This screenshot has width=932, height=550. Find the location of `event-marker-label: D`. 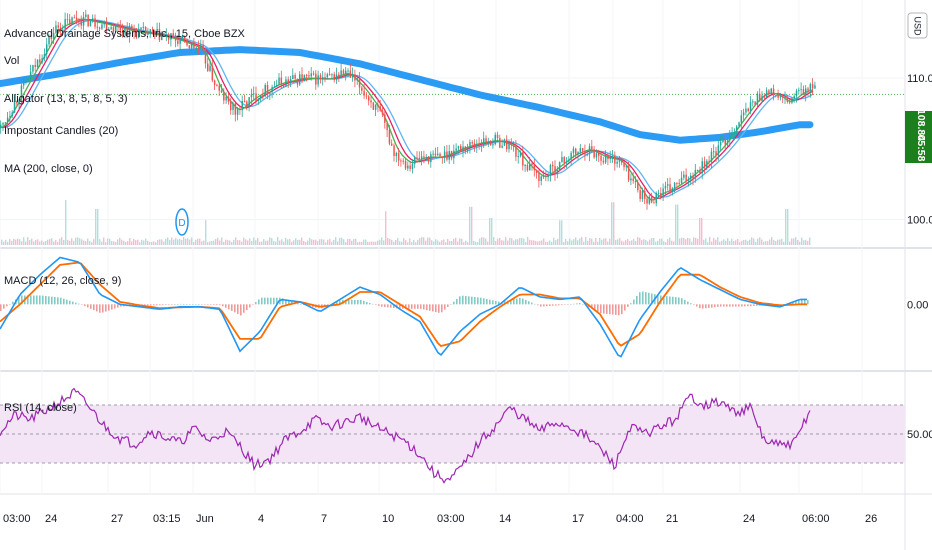

event-marker-label: D is located at coordinates (181, 223).